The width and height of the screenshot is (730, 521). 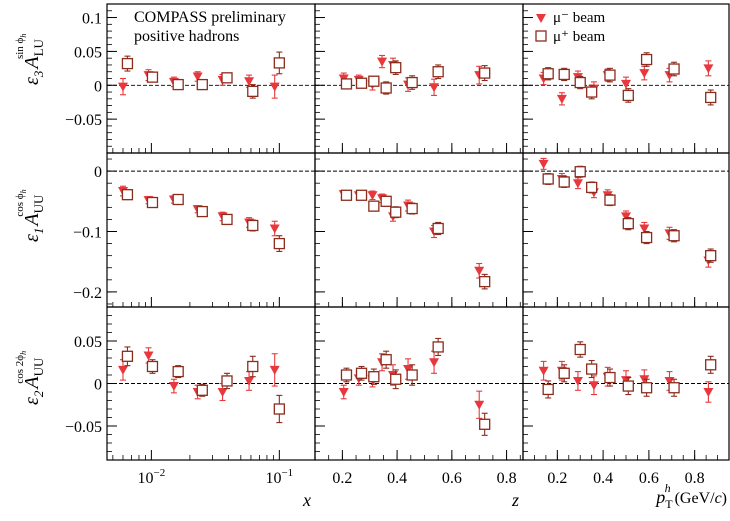 I want to click on legend-label-mu-minus: μ⁻ beam, so click(x=579, y=18).